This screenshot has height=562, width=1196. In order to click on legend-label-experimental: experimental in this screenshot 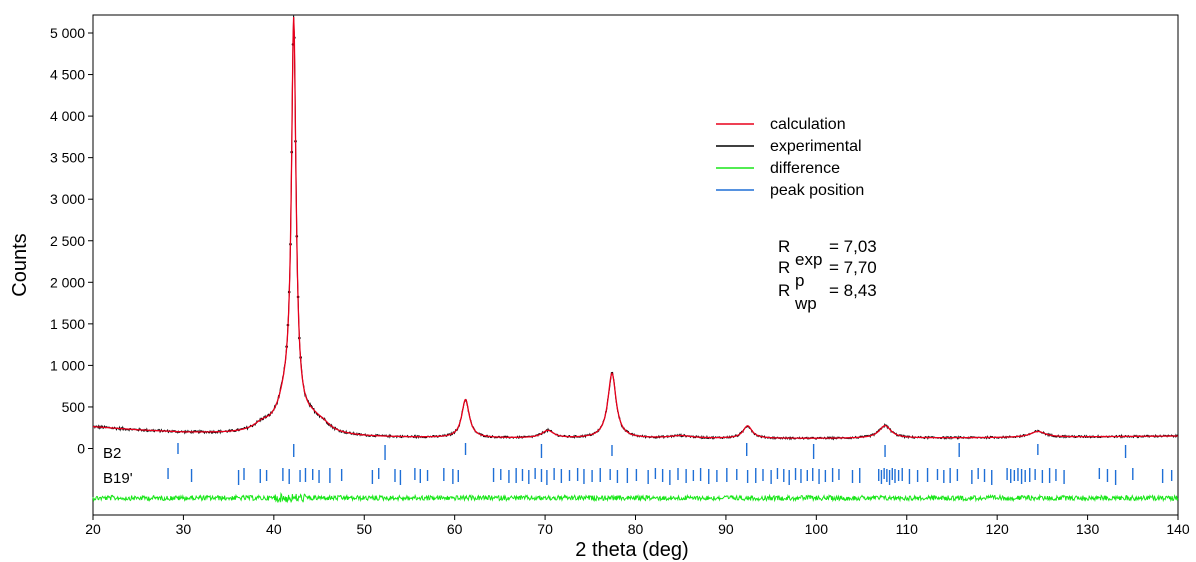, I will do `click(816, 146)`.